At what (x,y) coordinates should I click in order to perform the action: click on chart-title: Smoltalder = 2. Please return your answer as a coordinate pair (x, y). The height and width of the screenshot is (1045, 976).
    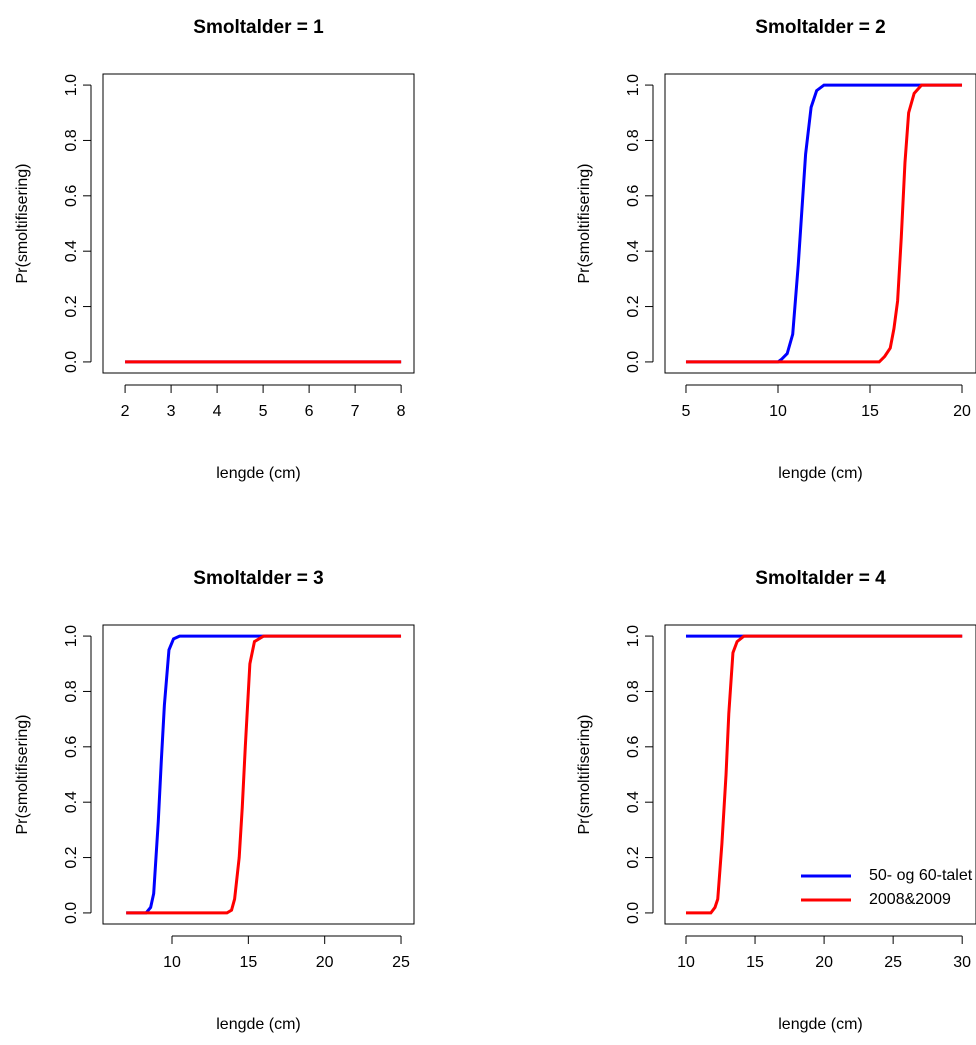
    Looking at the image, I should click on (820, 27).